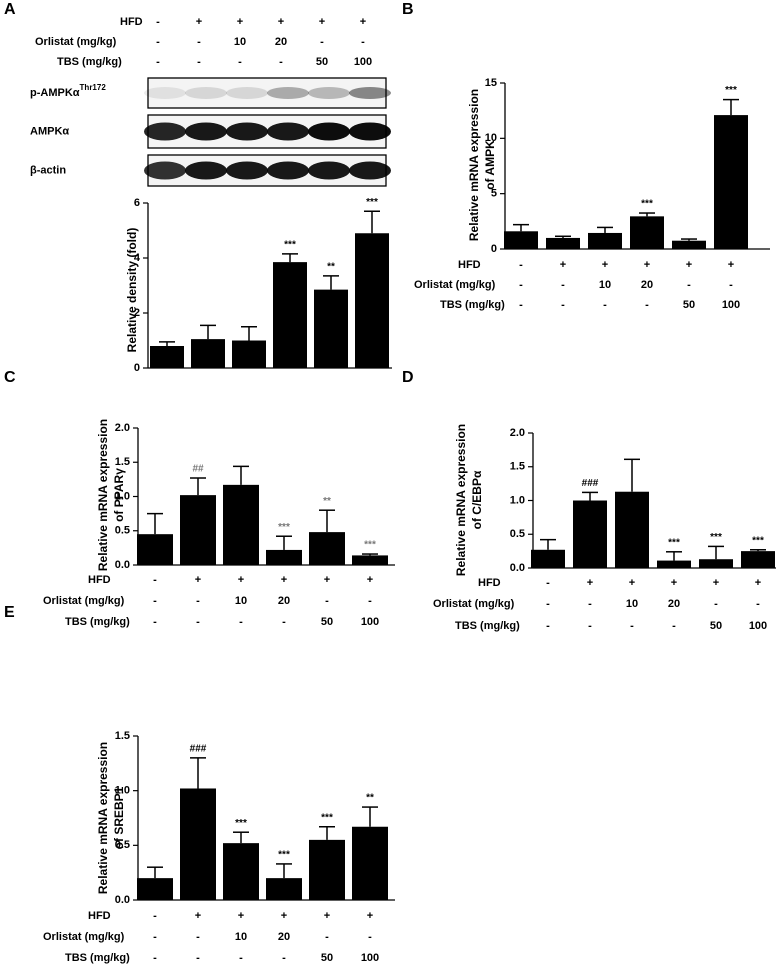 This screenshot has width=778, height=964. What do you see at coordinates (9, 612) in the screenshot?
I see `panel-letter: E` at bounding box center [9, 612].